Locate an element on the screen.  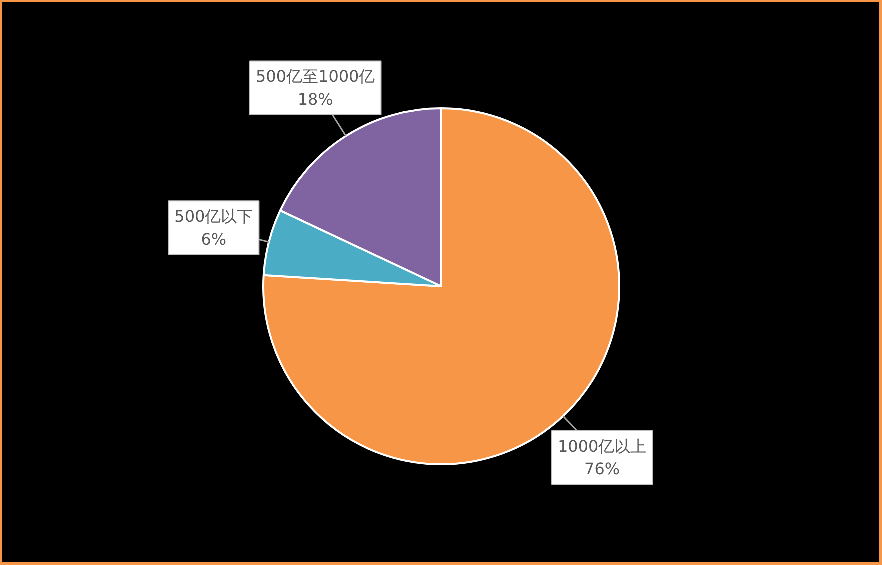
data-label: 76% is located at coordinates (602, 469).